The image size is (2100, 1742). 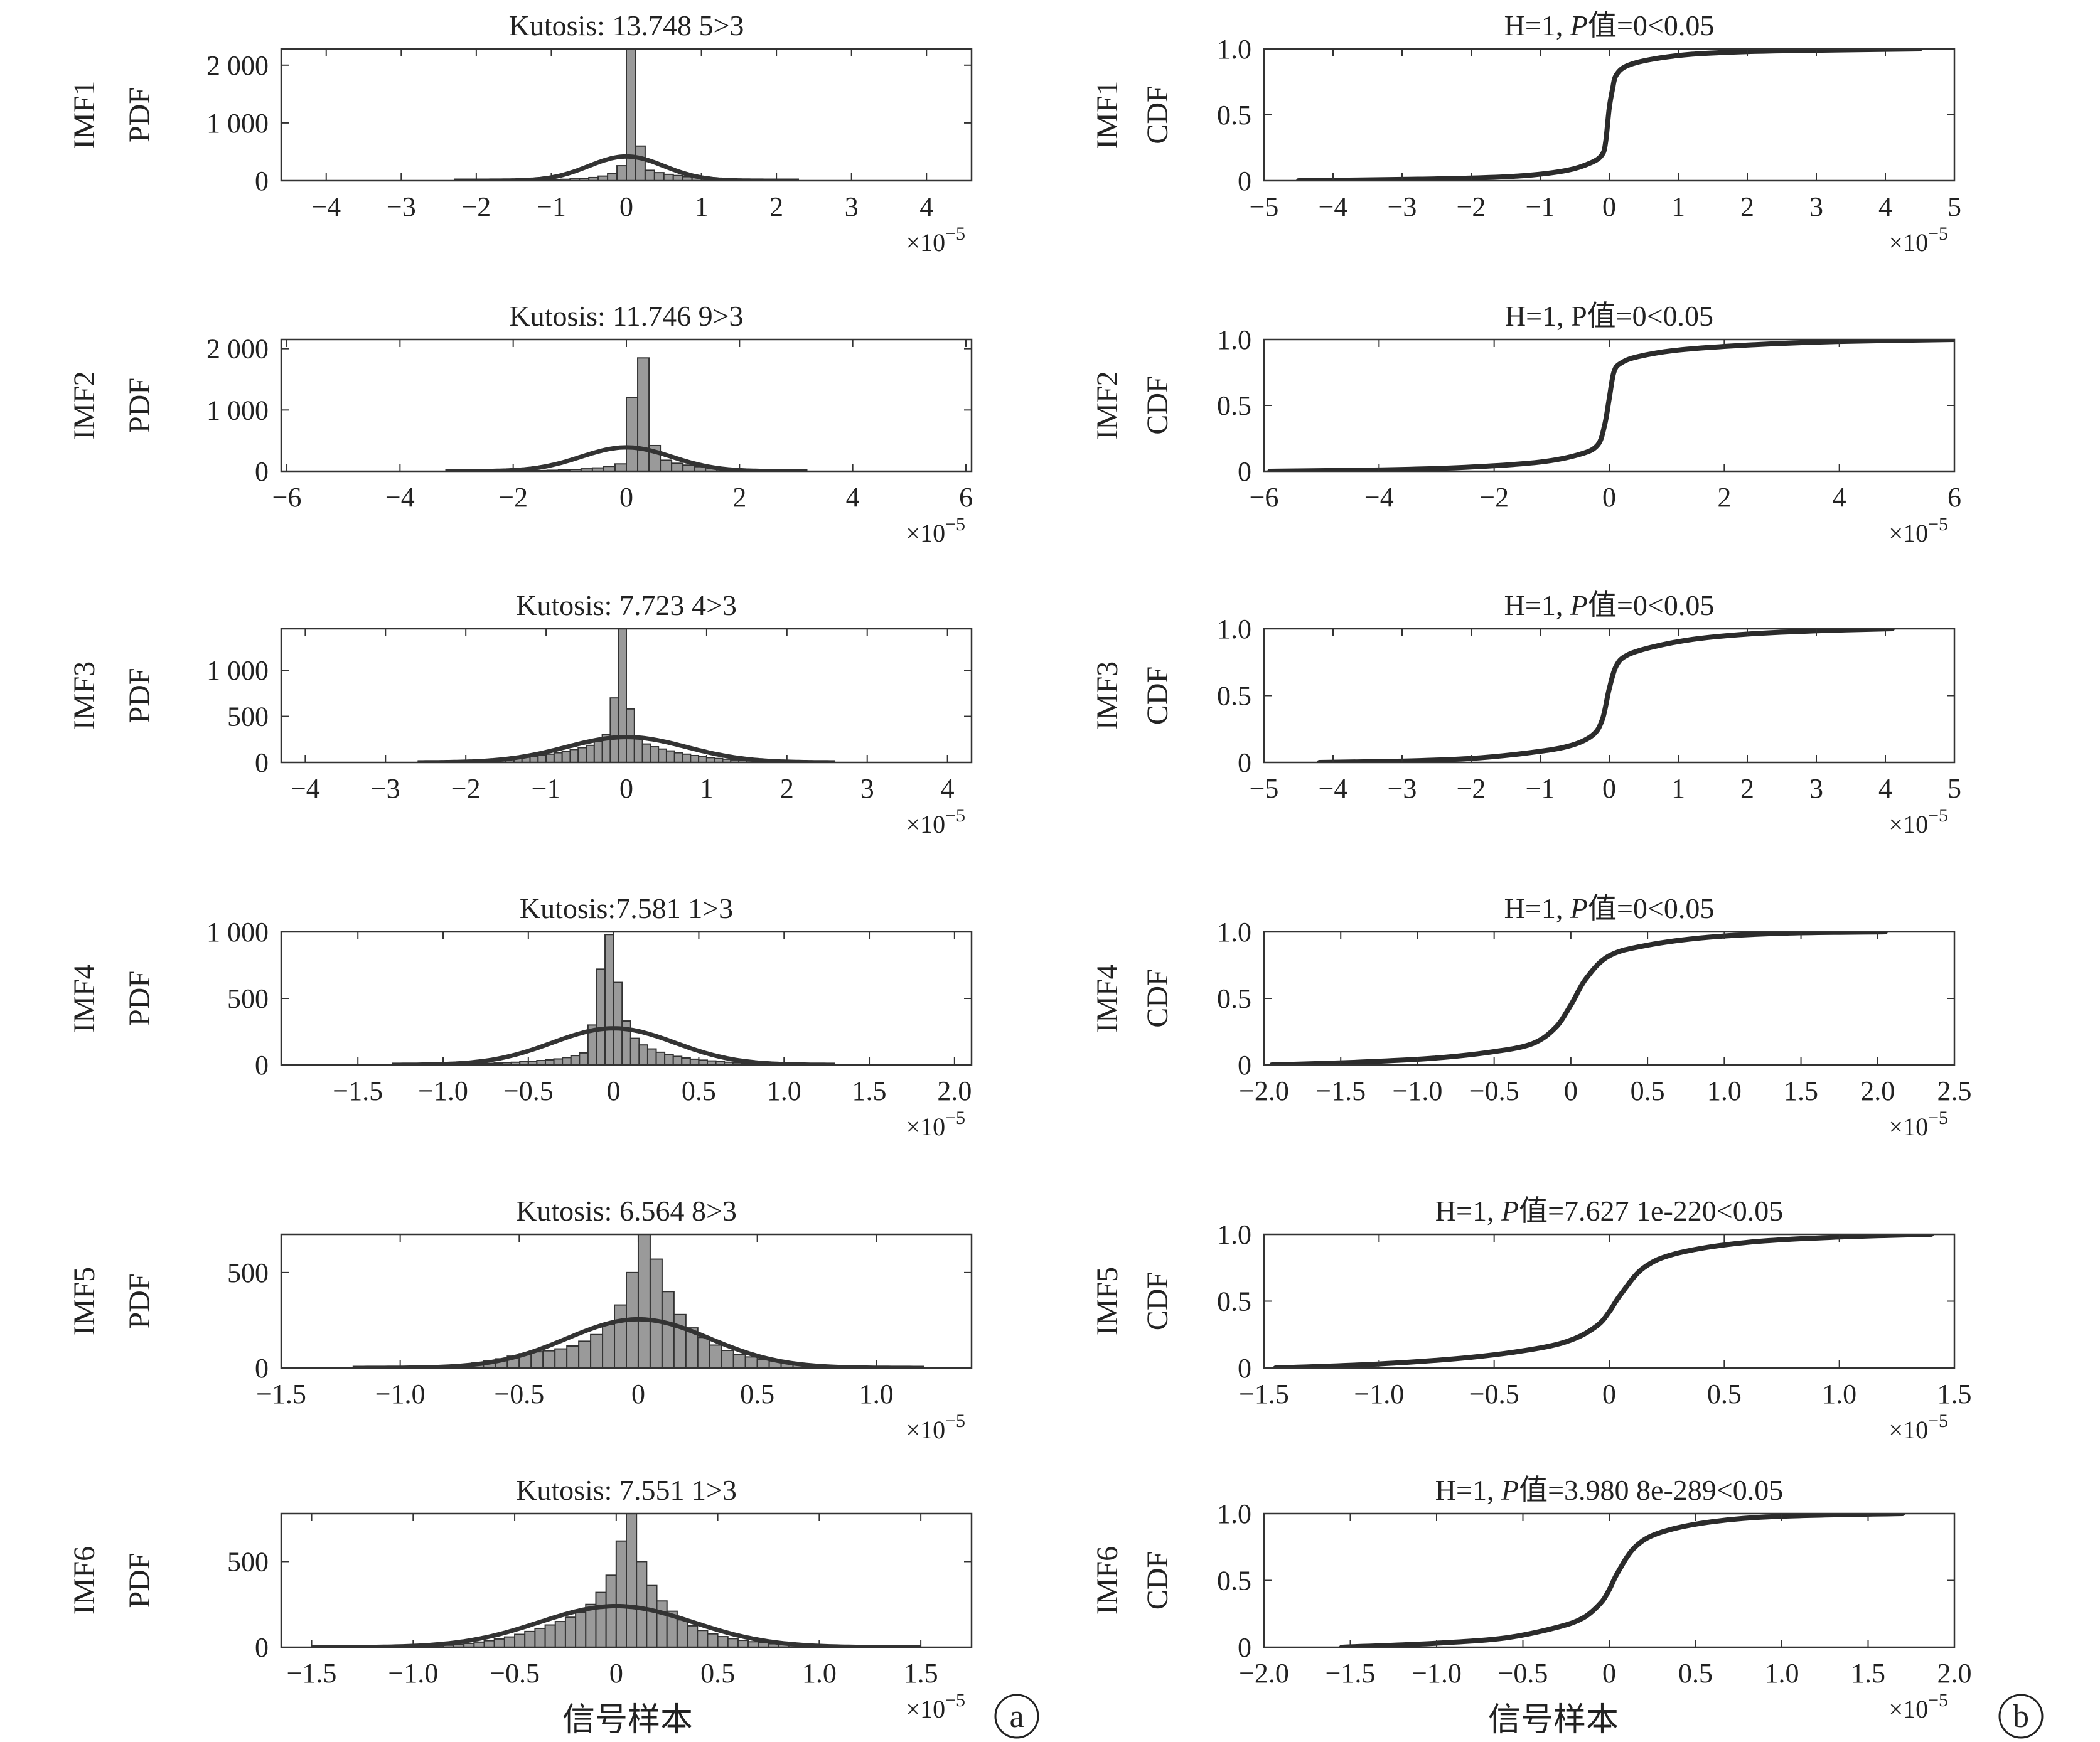 What do you see at coordinates (237, 65) in the screenshot?
I see `y-tick-label: 2 000` at bounding box center [237, 65].